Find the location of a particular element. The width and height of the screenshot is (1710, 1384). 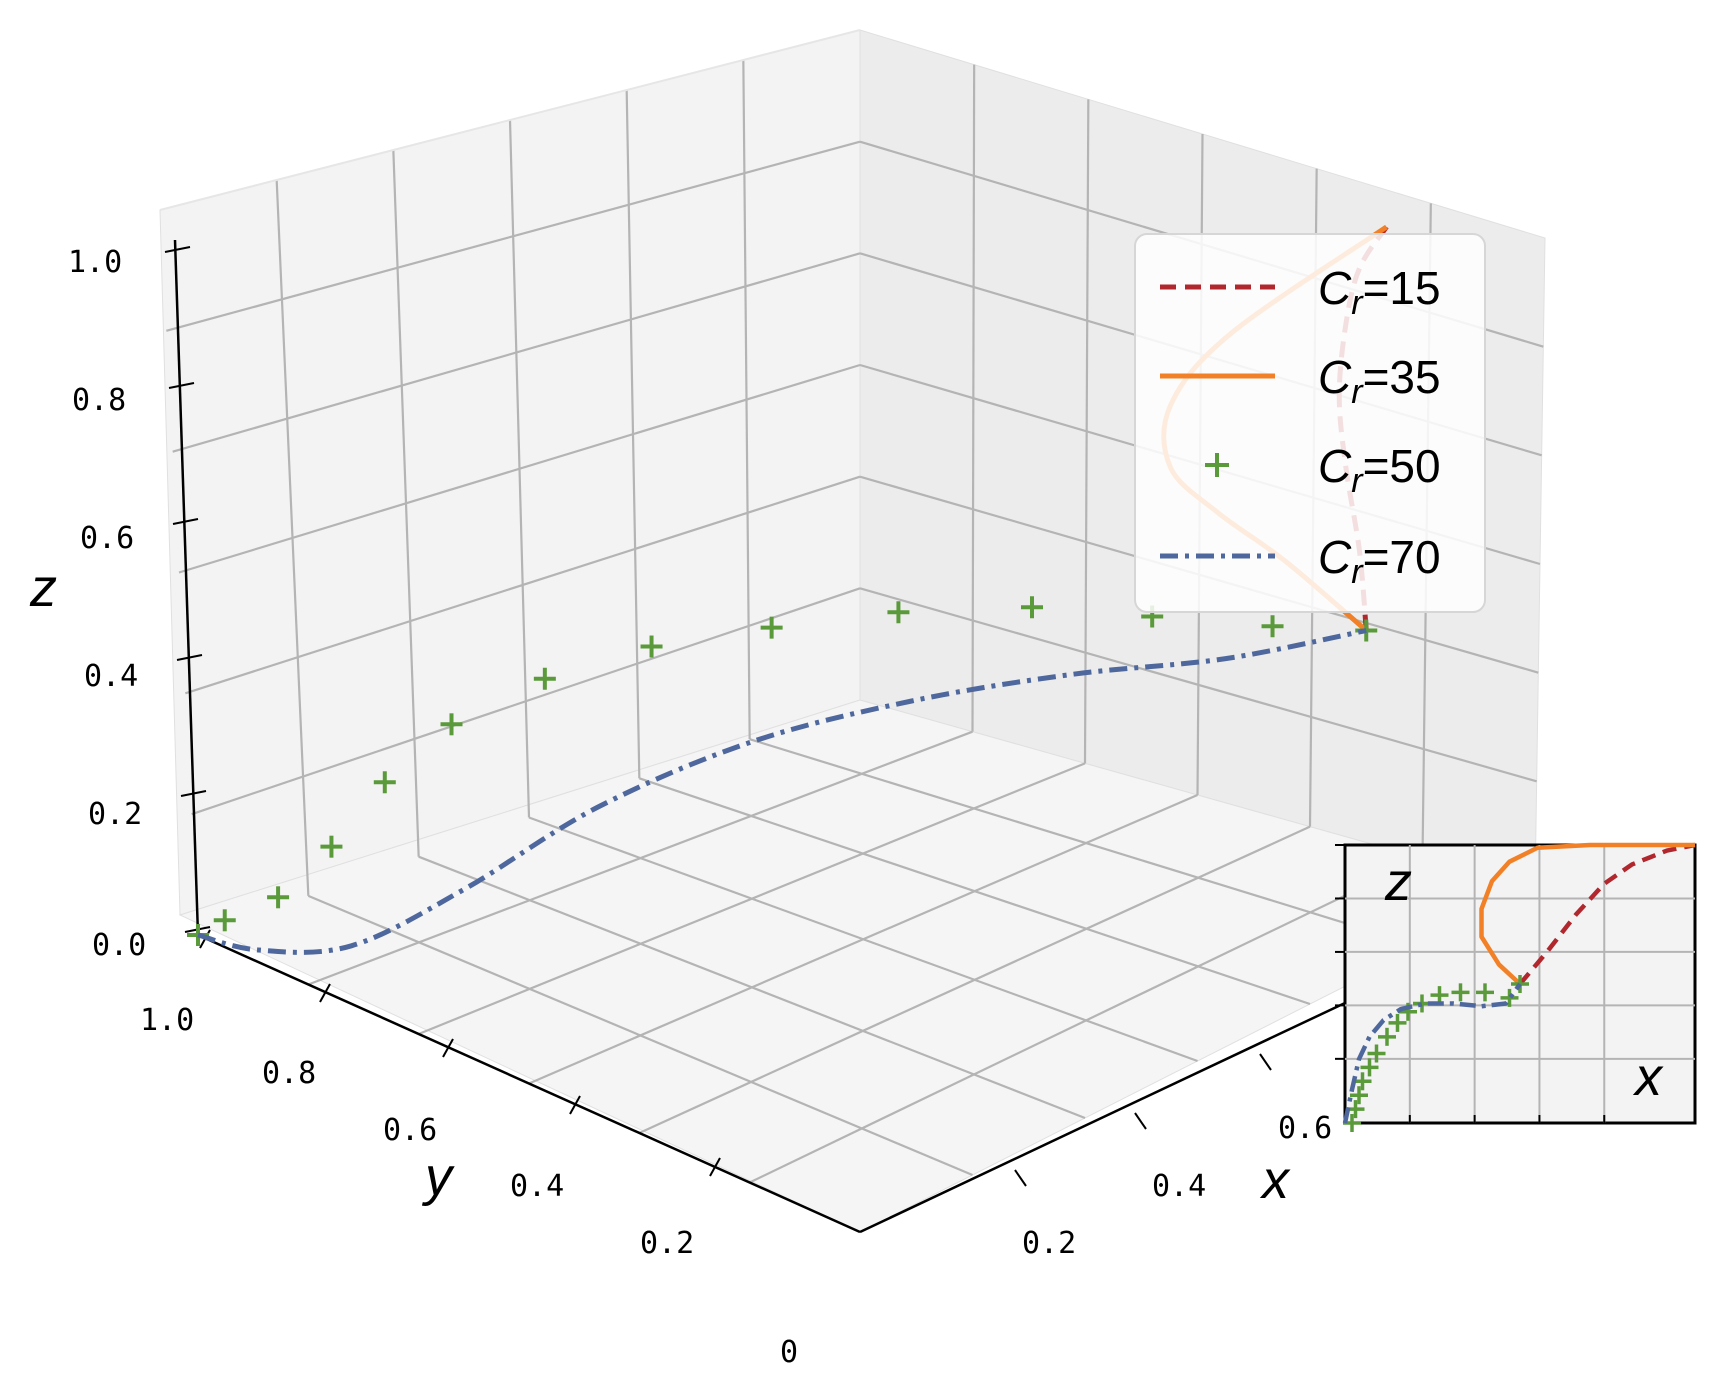

y-tick-label: 0.8 is located at coordinates (289, 1073).